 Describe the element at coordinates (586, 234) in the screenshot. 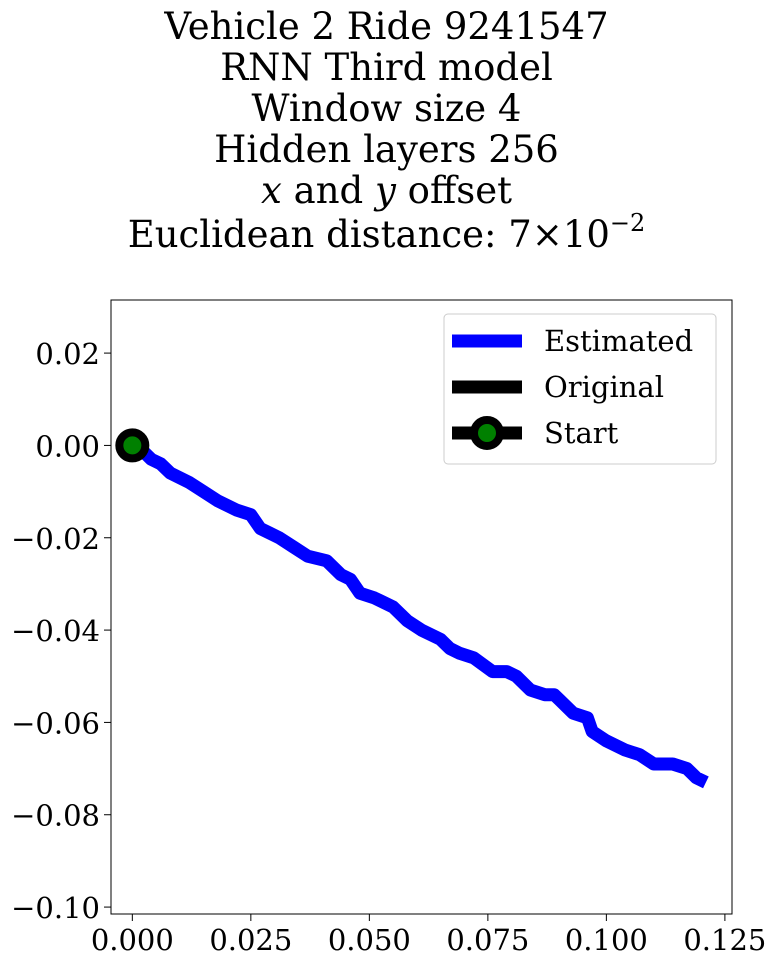

I see `distance-base: 10` at that location.